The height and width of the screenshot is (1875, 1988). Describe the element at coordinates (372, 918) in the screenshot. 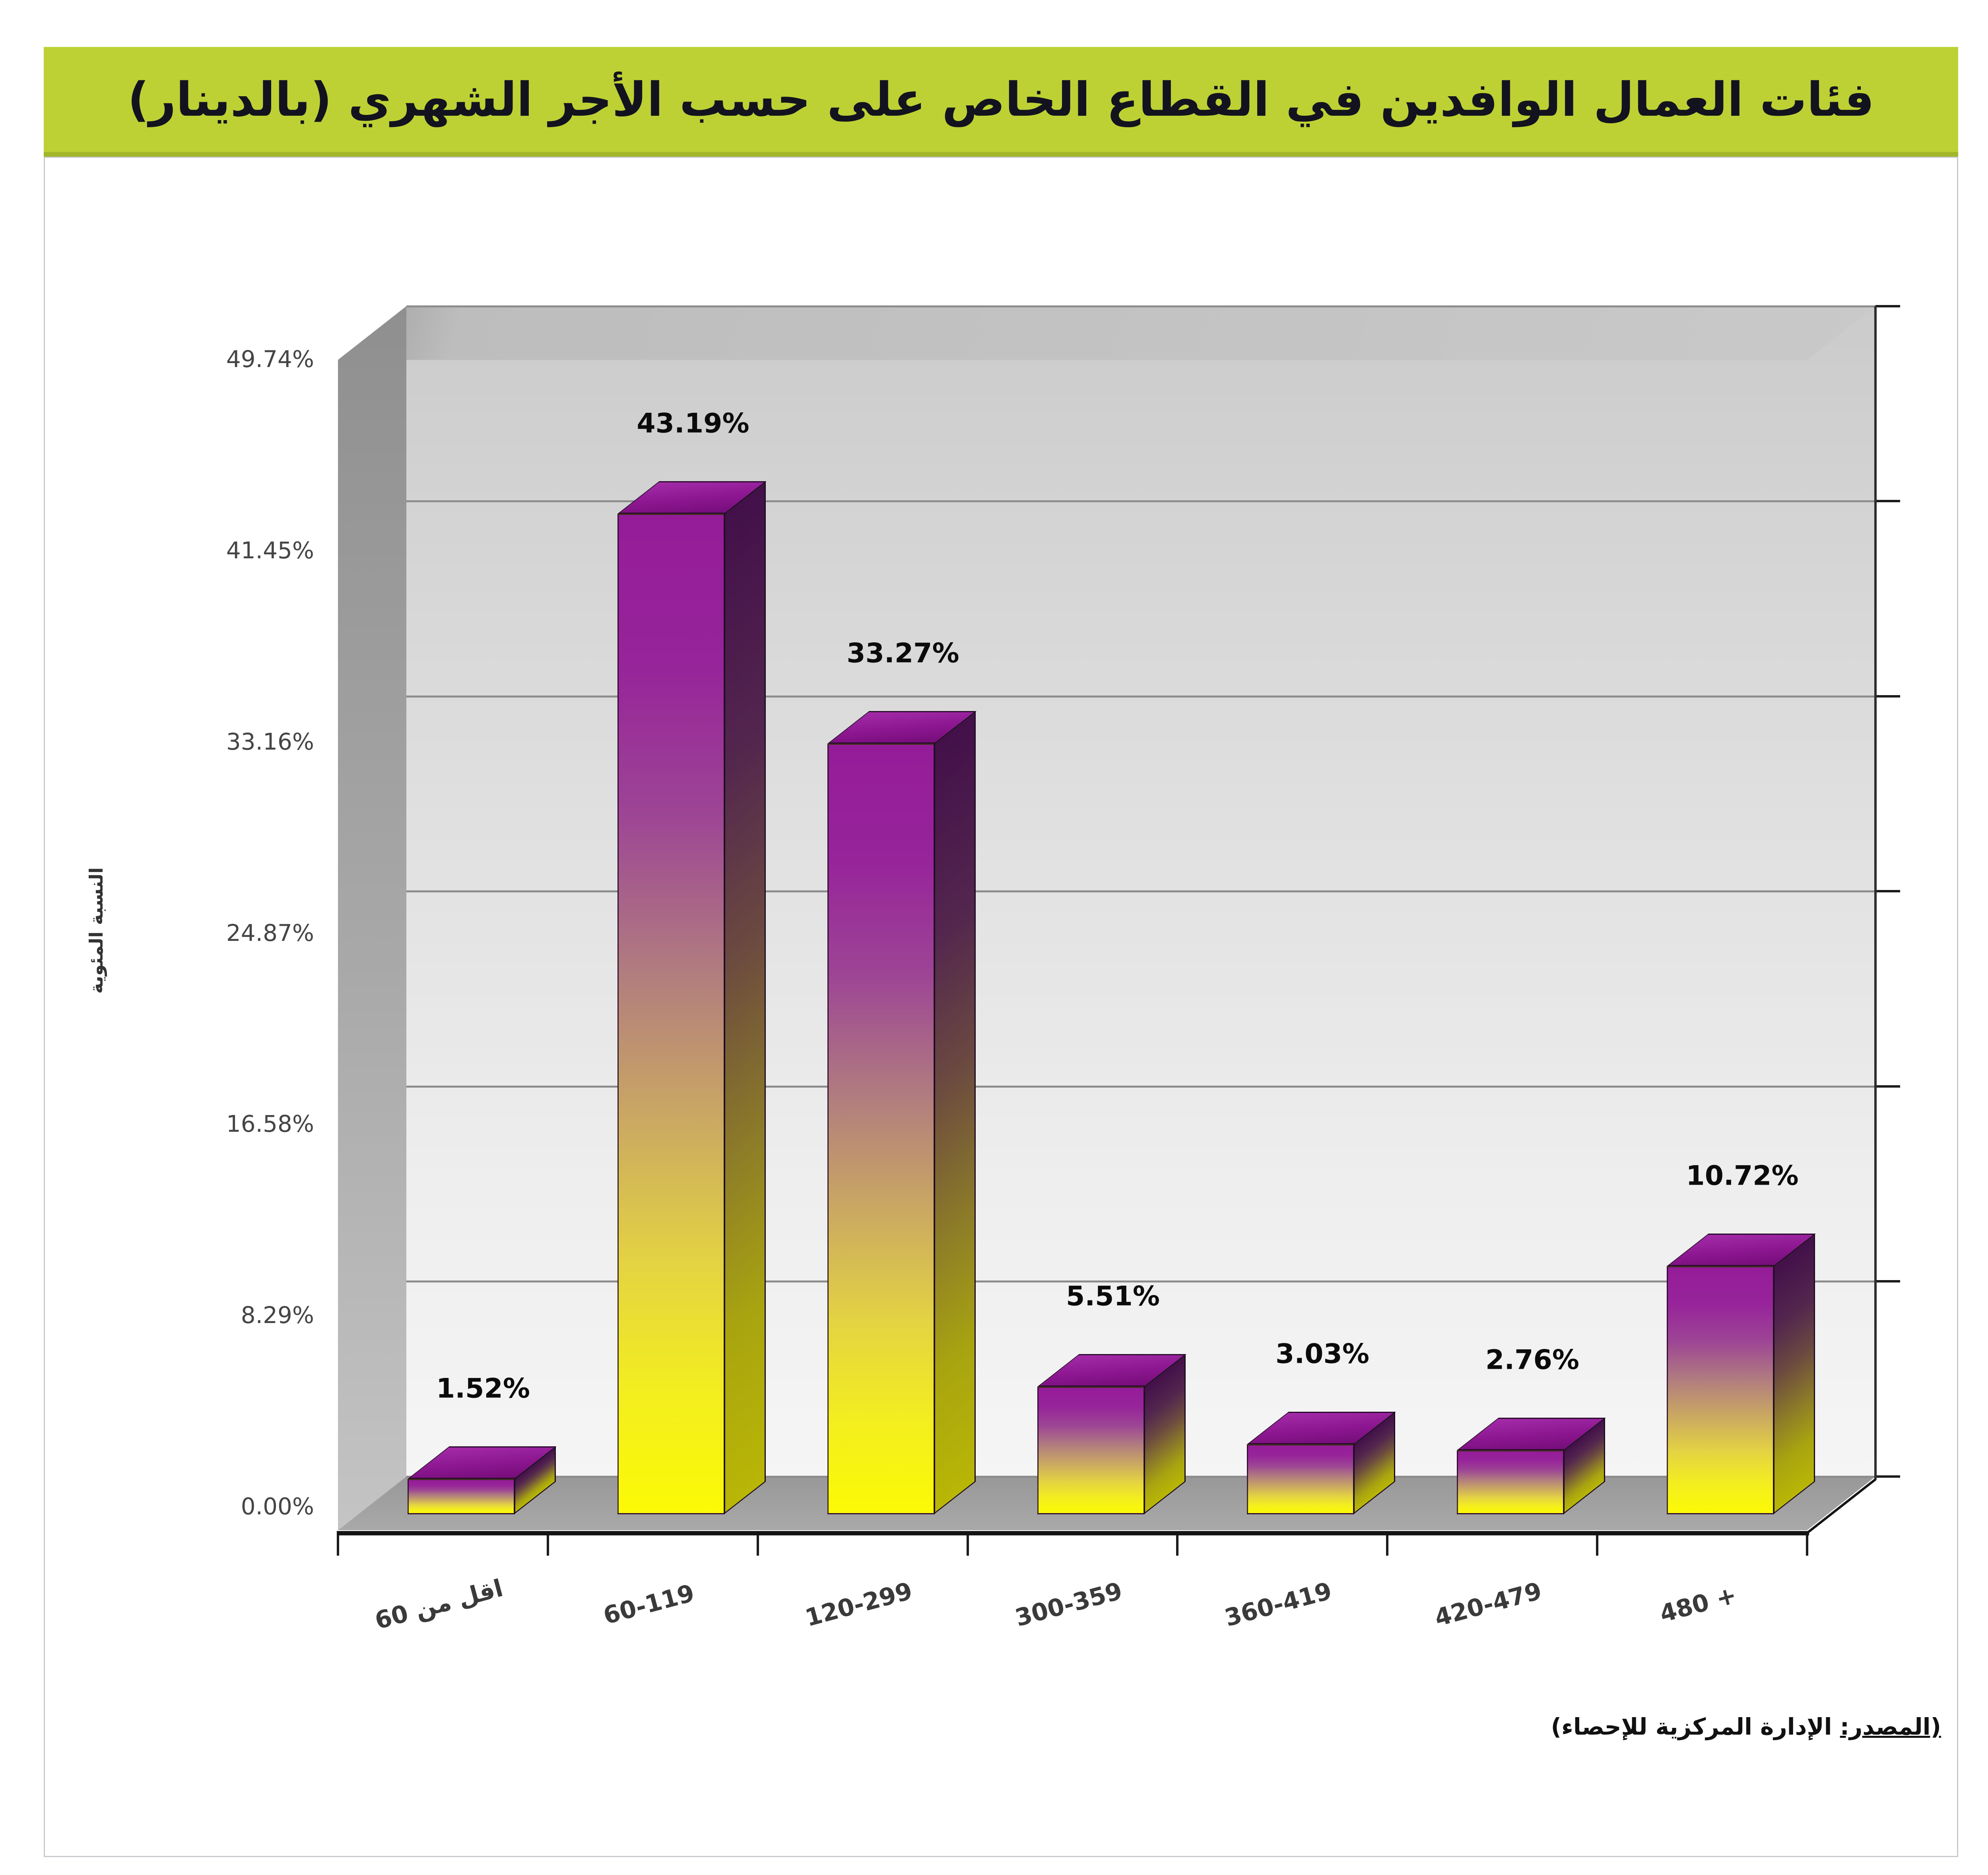

I see `left-wall` at that location.